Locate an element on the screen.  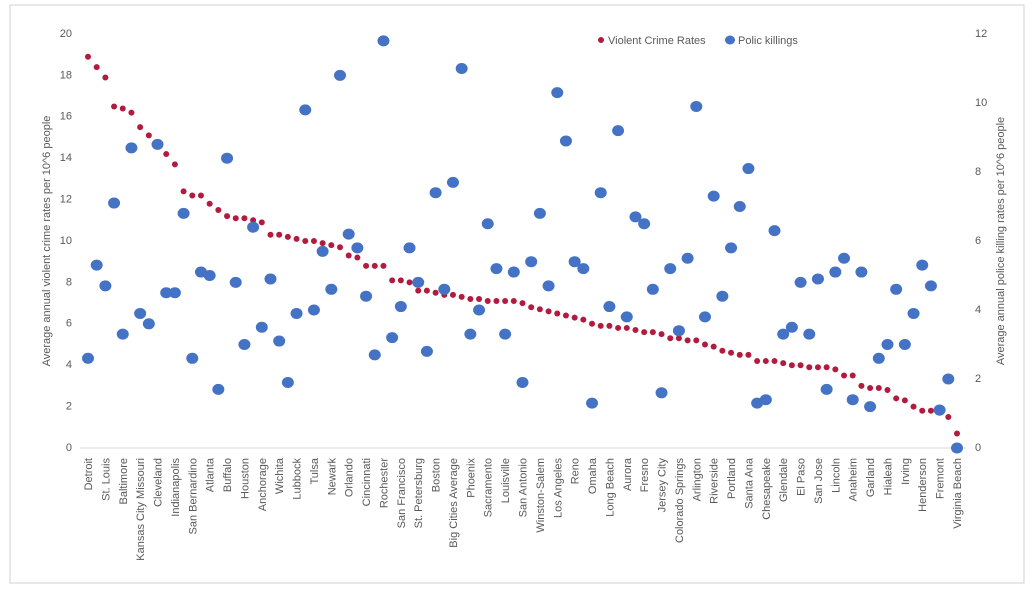
x-tick-label: Anchorage is located at coordinates (263, 484).